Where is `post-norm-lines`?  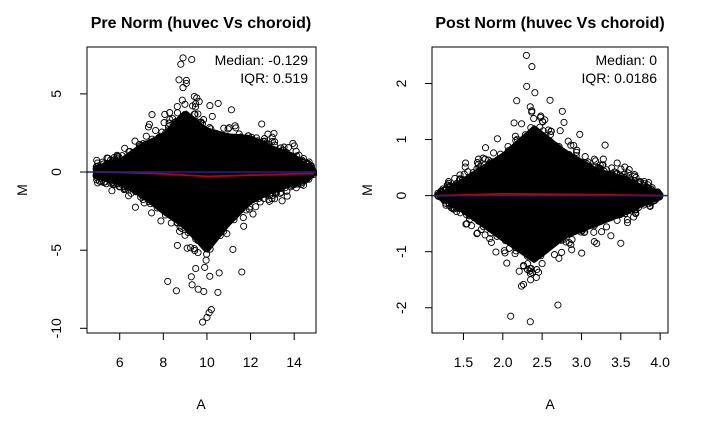
post-norm-lines is located at coordinates (550, 194).